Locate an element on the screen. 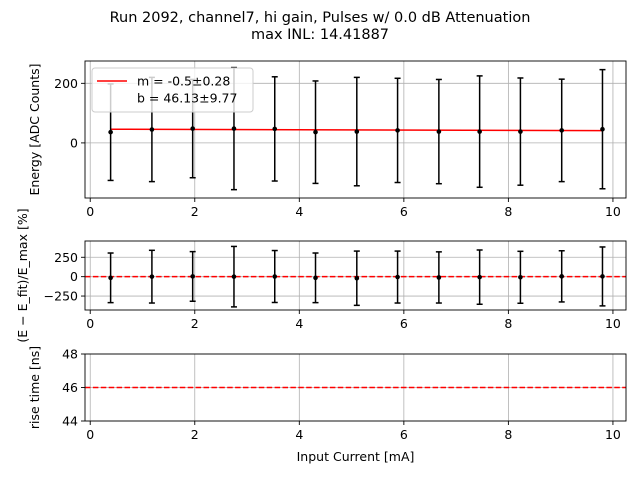 The image size is (640, 480). y-axis-label: rise time [ns] is located at coordinates (34, 387).